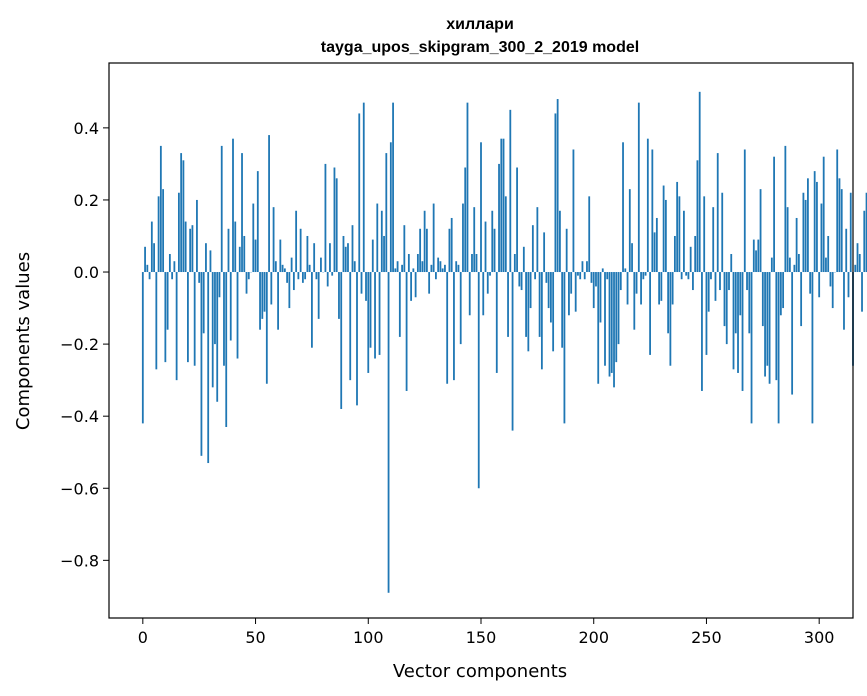 The height and width of the screenshot is (696, 867). What do you see at coordinates (79, 344) in the screenshot?
I see `y-tick-label-3: −0.2` at bounding box center [79, 344].